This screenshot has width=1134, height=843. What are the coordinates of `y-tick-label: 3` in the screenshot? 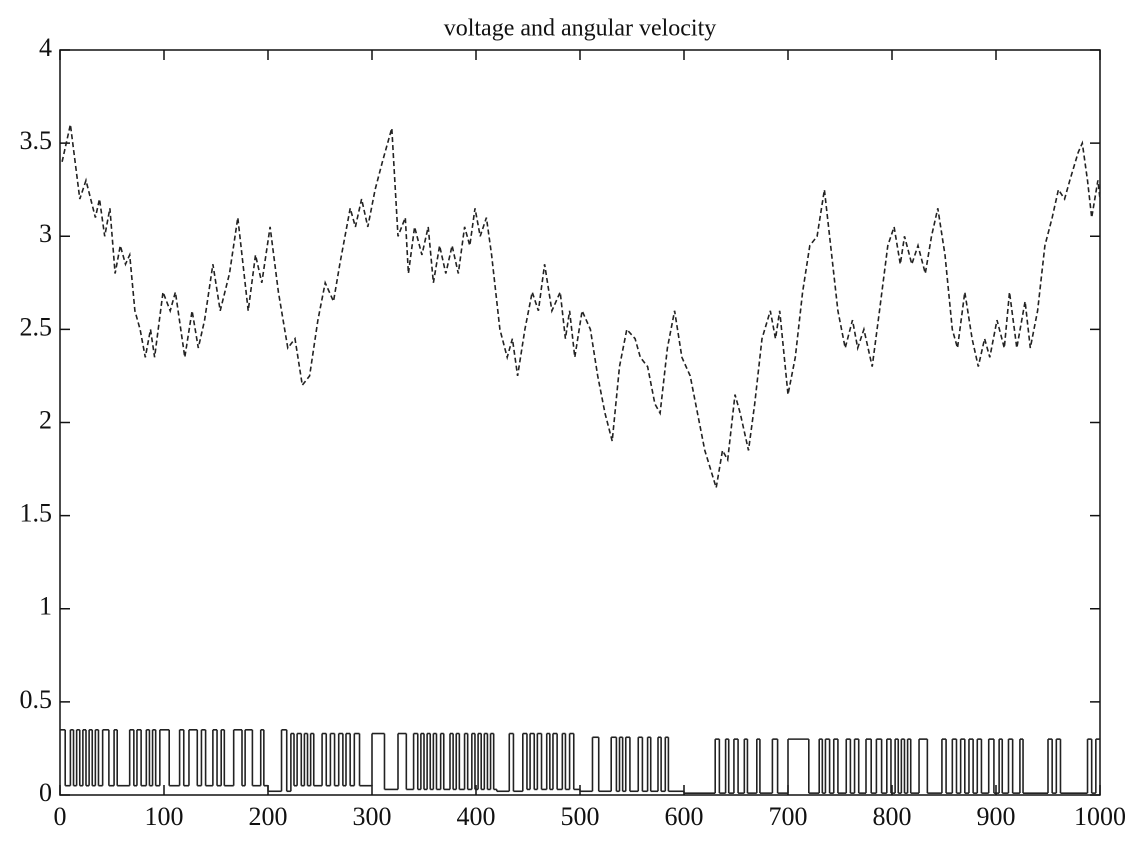 It's located at (45, 233).